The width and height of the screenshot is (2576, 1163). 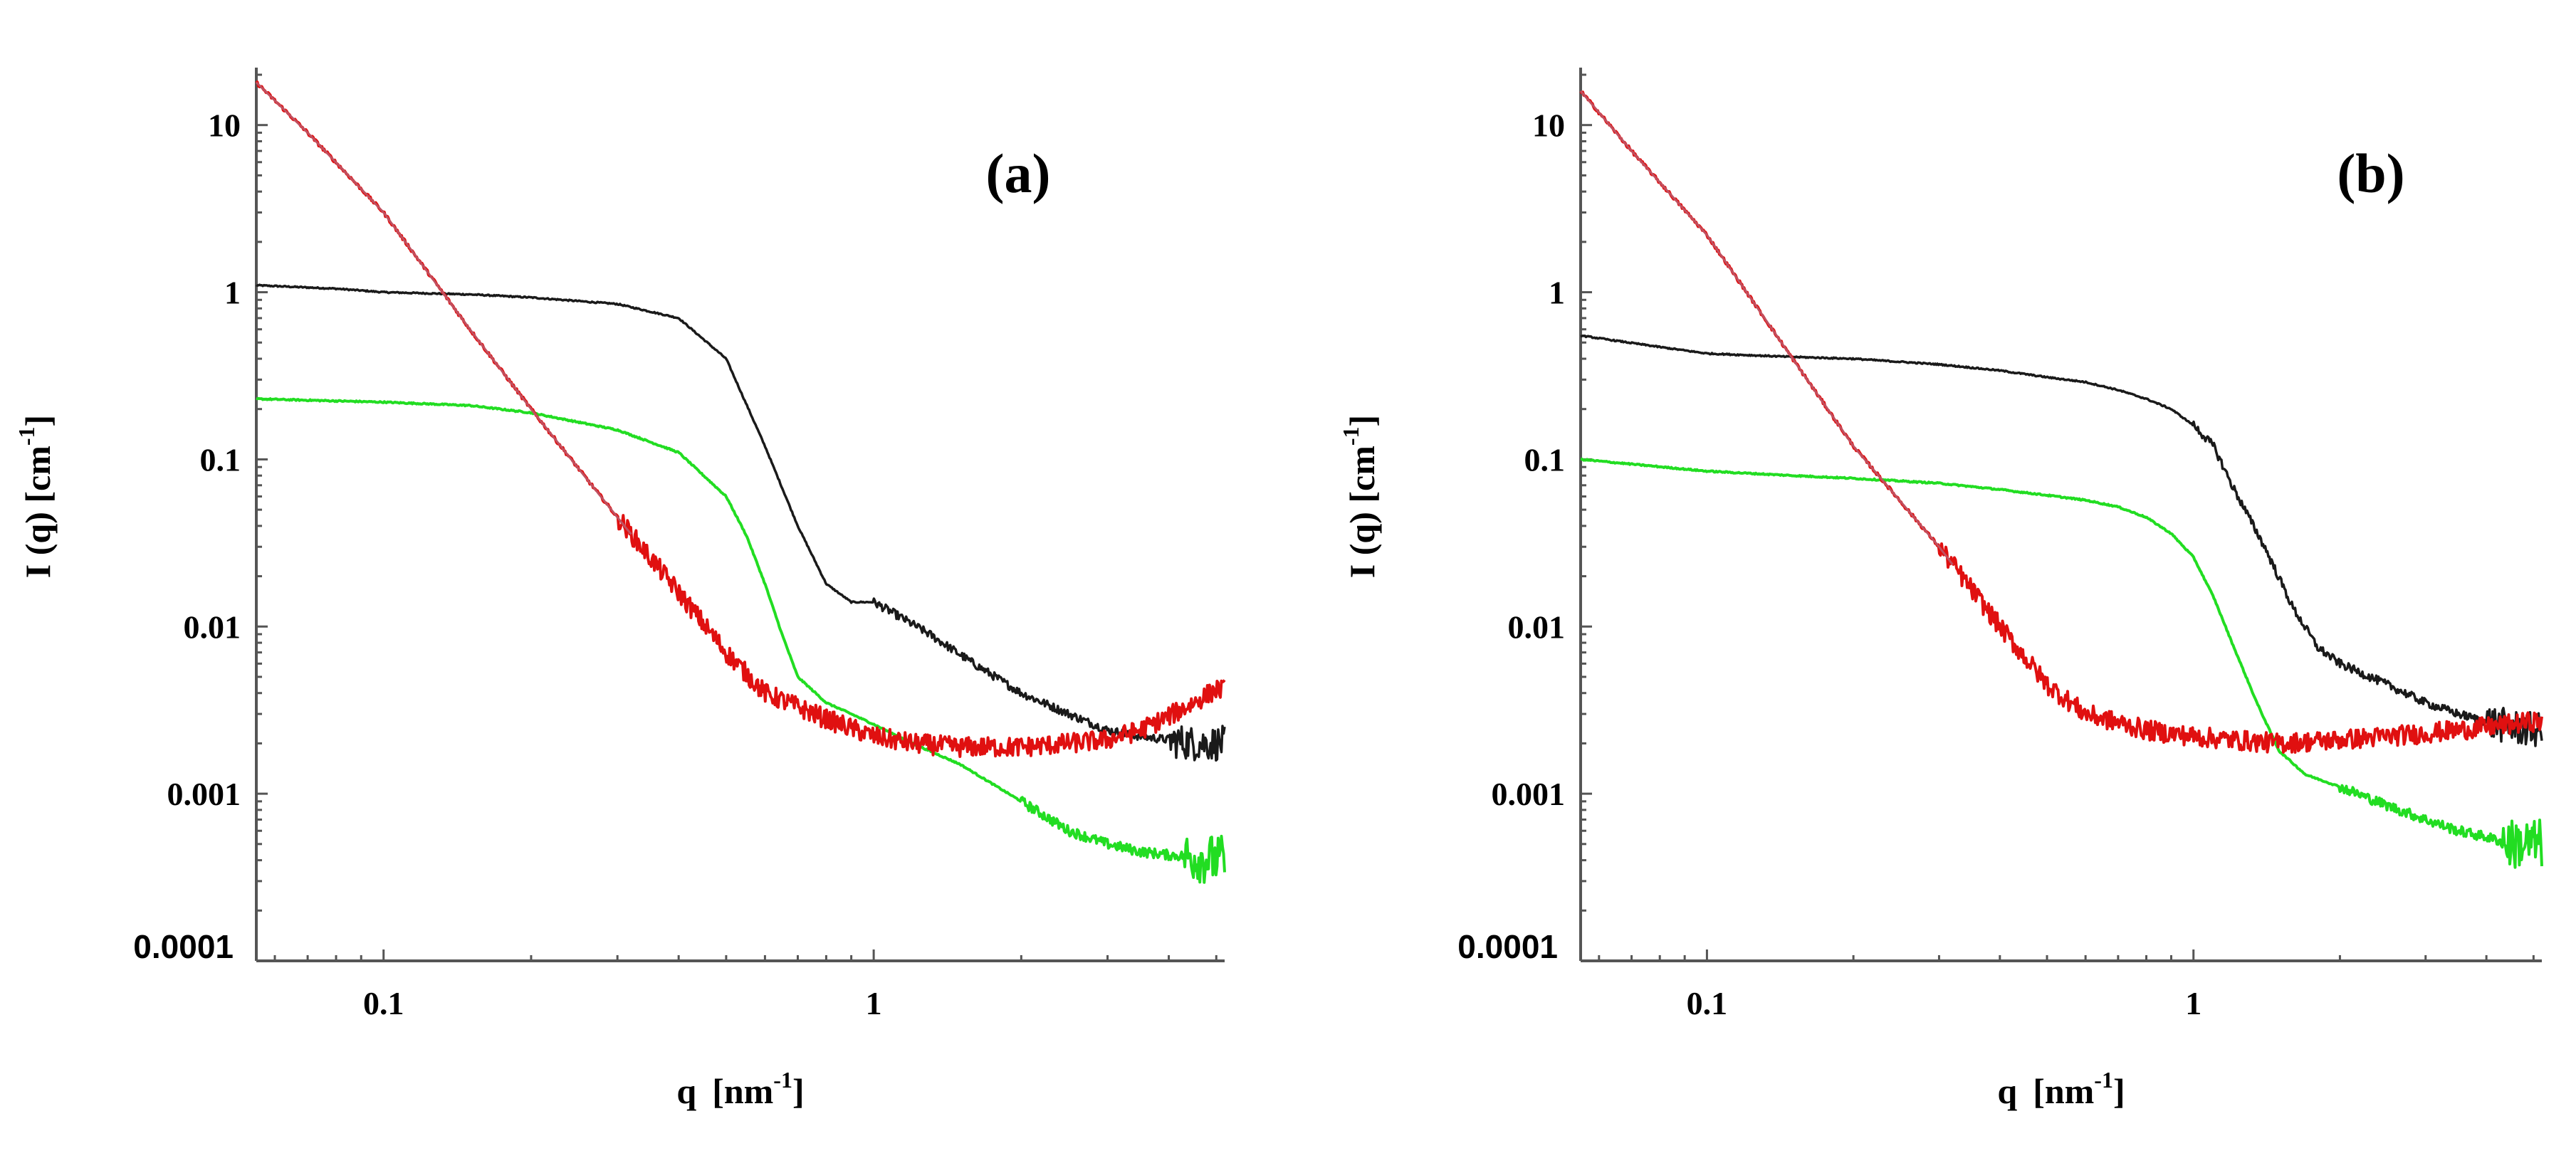 I want to click on series-line-black, so click(x=2061, y=541).